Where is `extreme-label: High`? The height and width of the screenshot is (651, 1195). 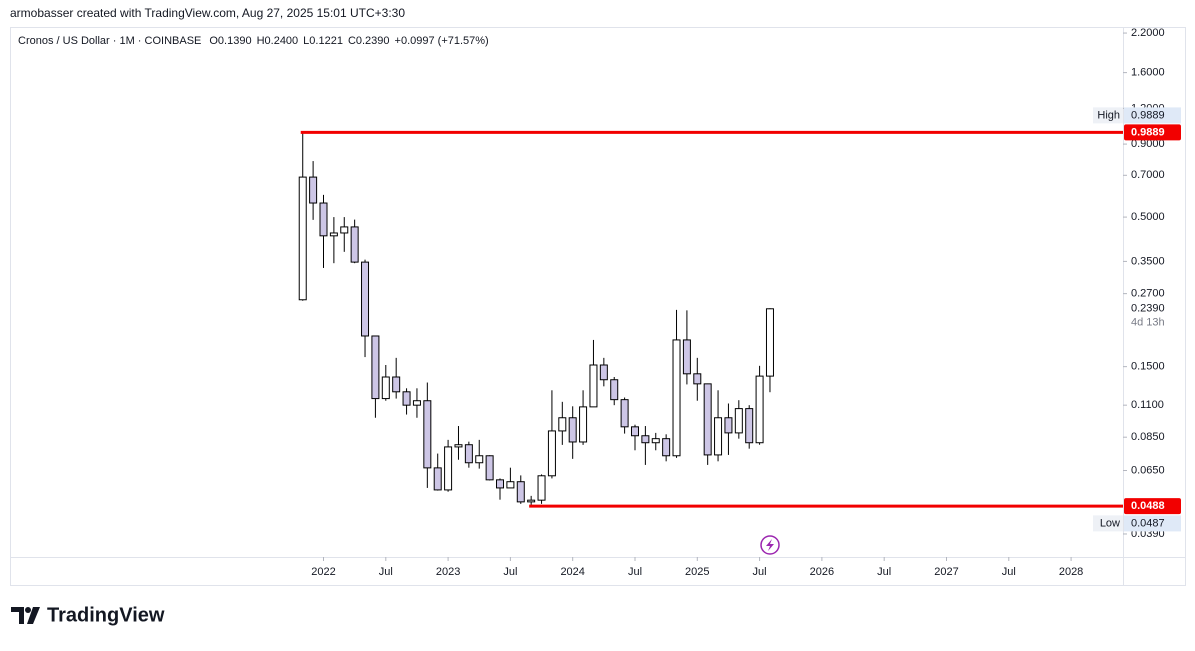
extreme-label: High is located at coordinates (1108, 115).